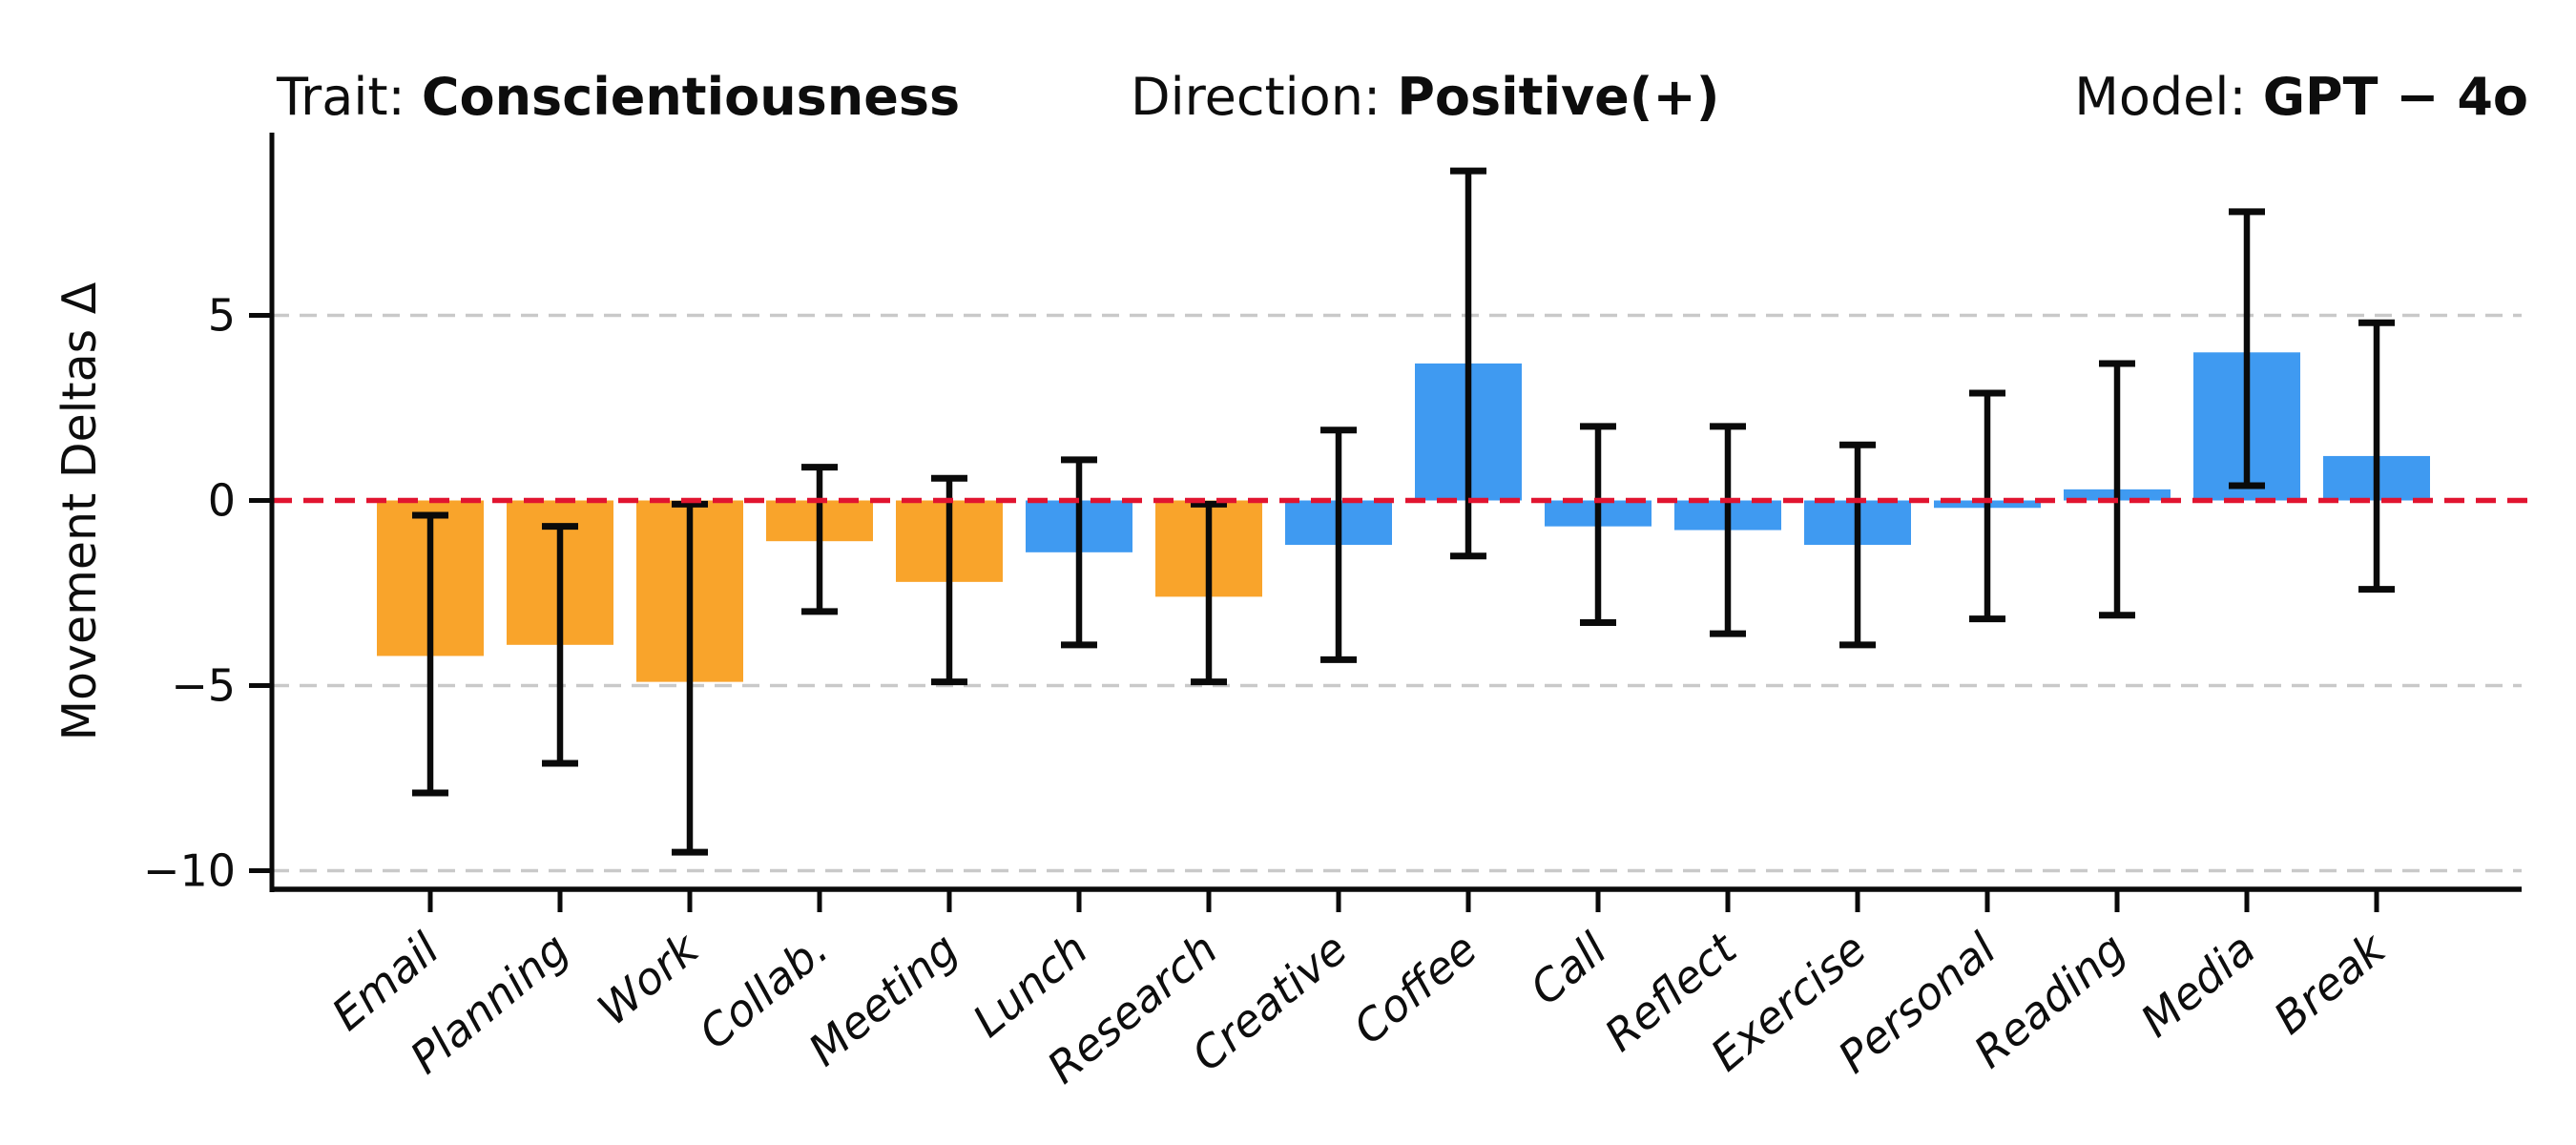 This screenshot has height=1145, width=2576. Describe the element at coordinates (691, 97) in the screenshot. I see `trait-value: Conscientiousness` at that location.